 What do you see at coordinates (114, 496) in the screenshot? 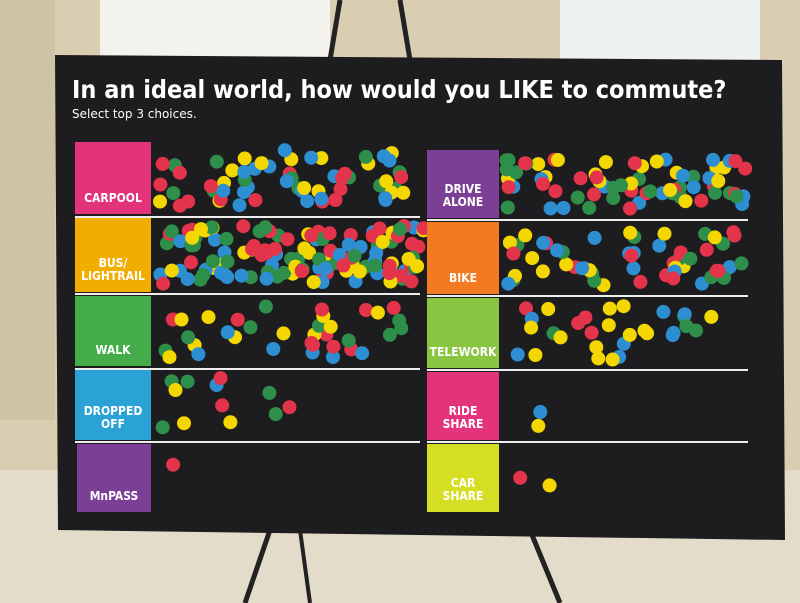
I see `option-label: MnPASS` at bounding box center [114, 496].